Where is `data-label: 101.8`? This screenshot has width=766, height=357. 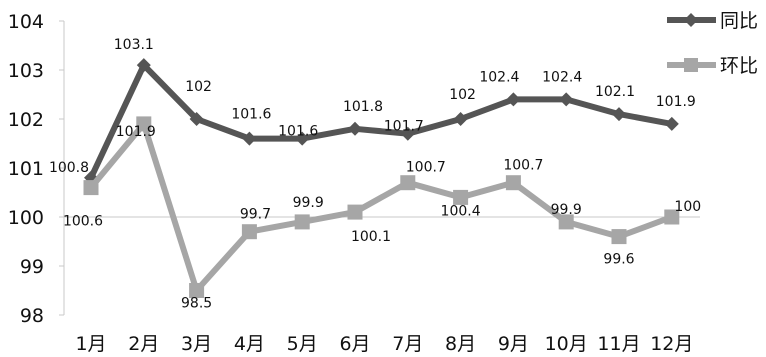 data-label: 101.8 is located at coordinates (363, 107).